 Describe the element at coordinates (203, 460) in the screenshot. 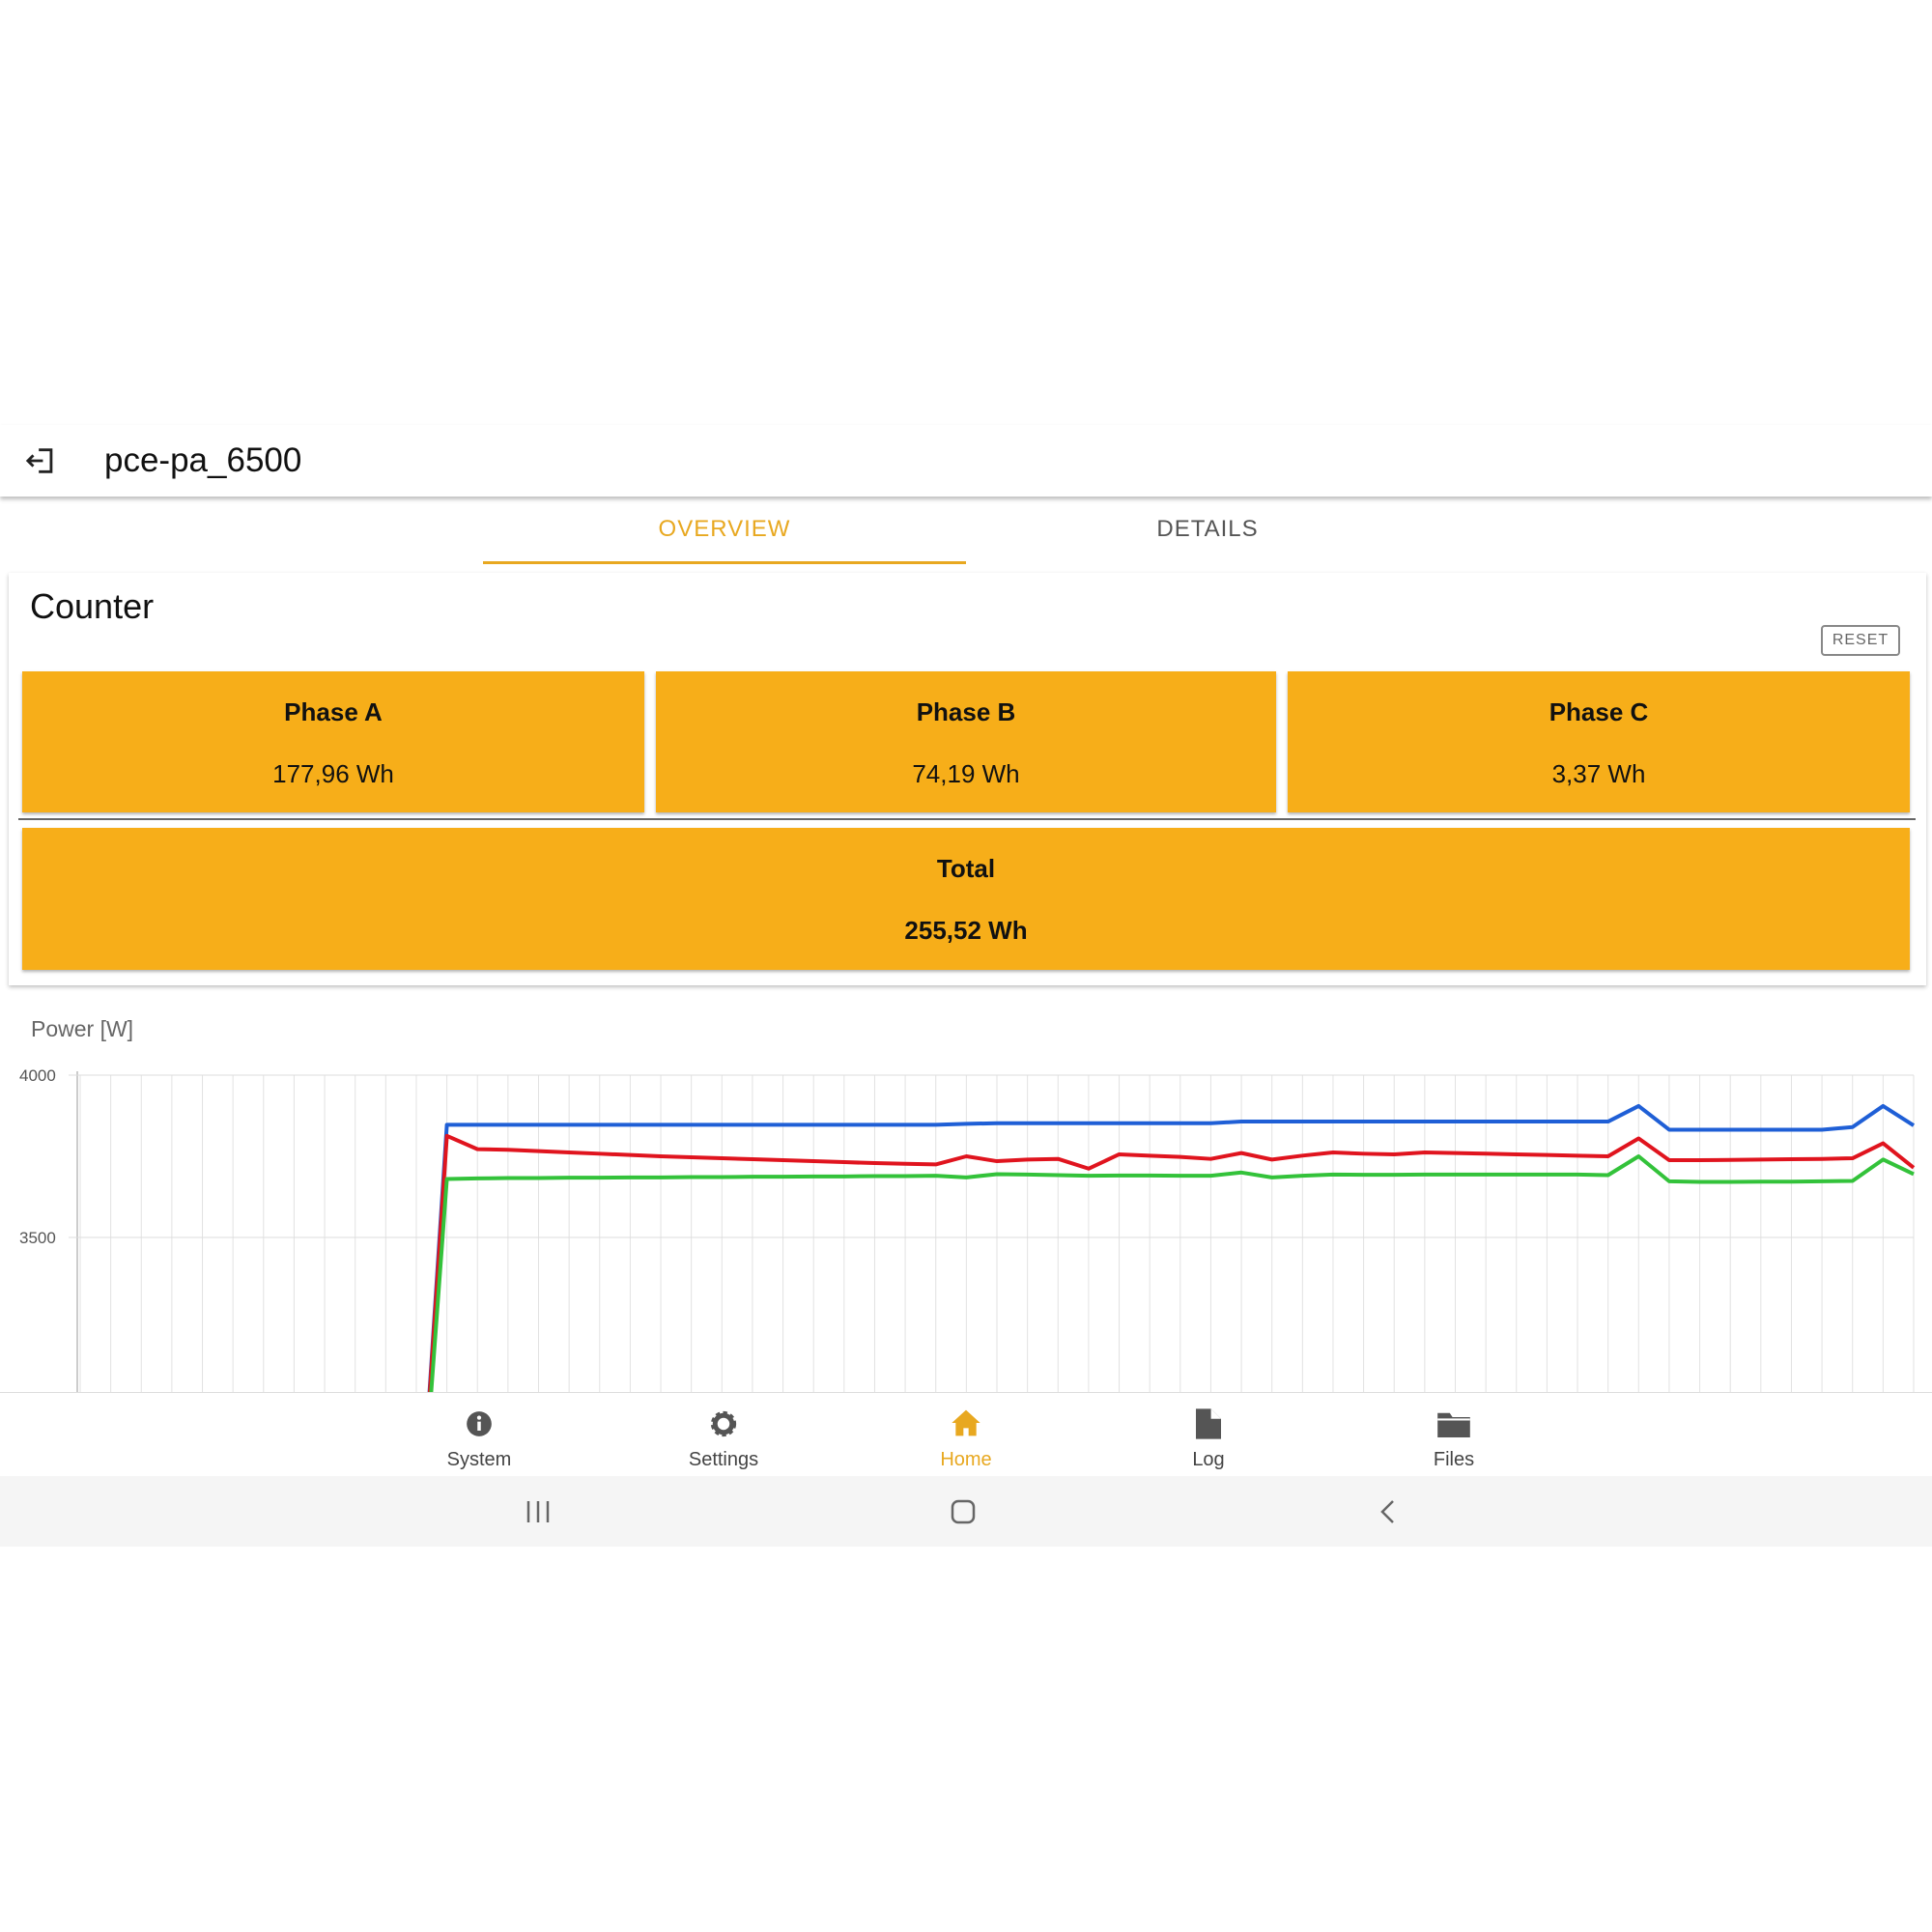

I see `device-title: pce-pa_6500` at that location.